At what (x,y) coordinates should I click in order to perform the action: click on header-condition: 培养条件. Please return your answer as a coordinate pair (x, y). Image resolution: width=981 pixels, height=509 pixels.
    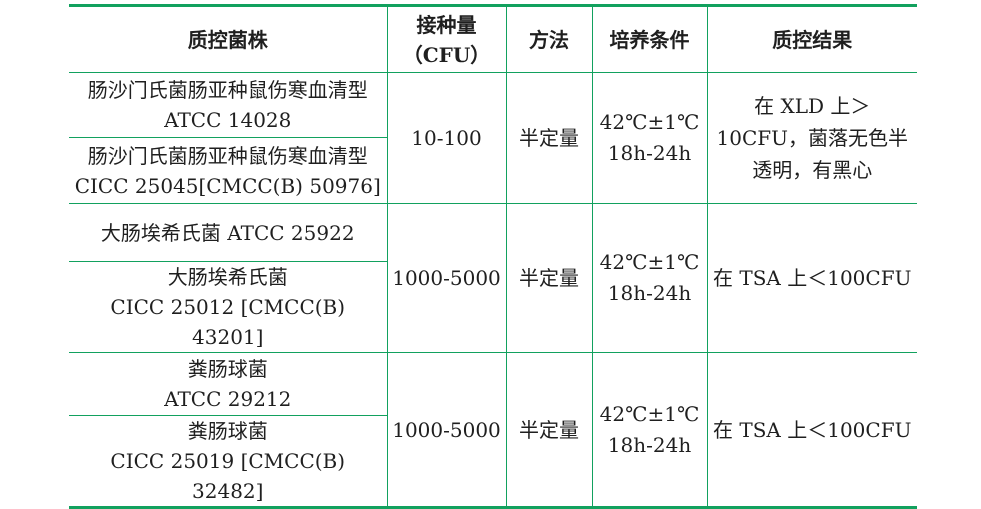
    Looking at the image, I should click on (650, 38).